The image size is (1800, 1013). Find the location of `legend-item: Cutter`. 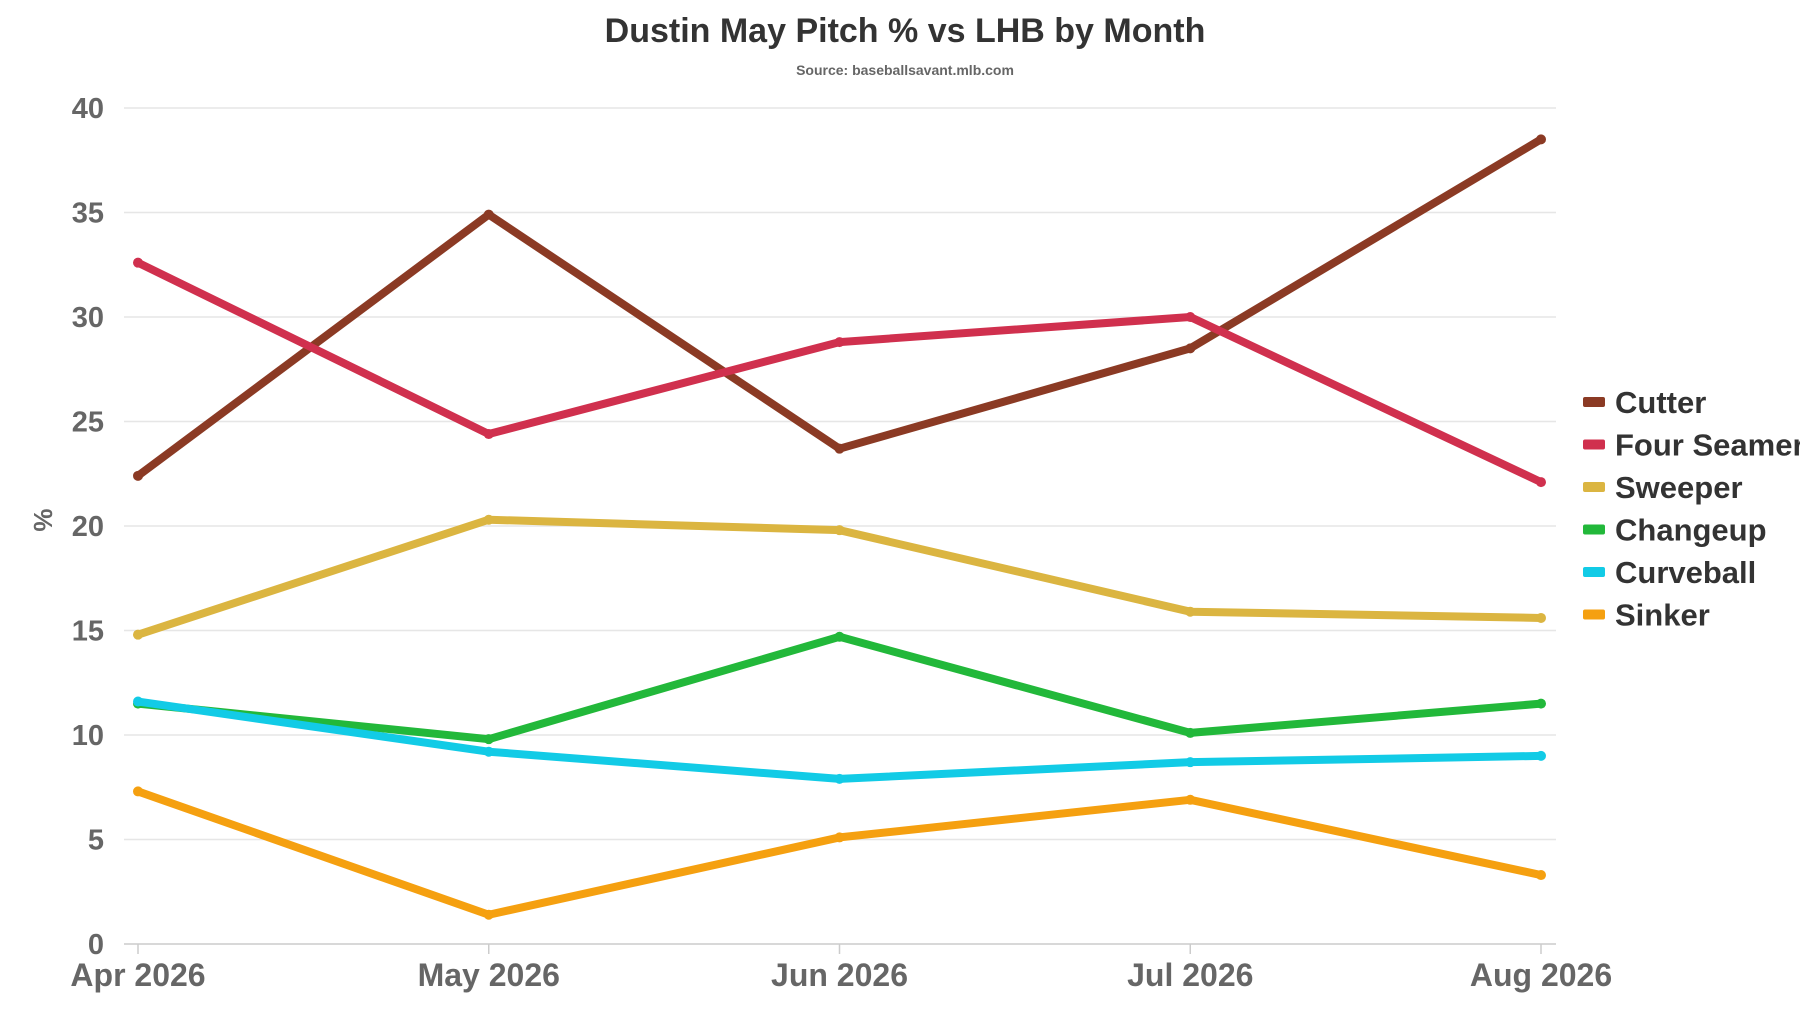

legend-item: Cutter is located at coordinates (1644, 402).